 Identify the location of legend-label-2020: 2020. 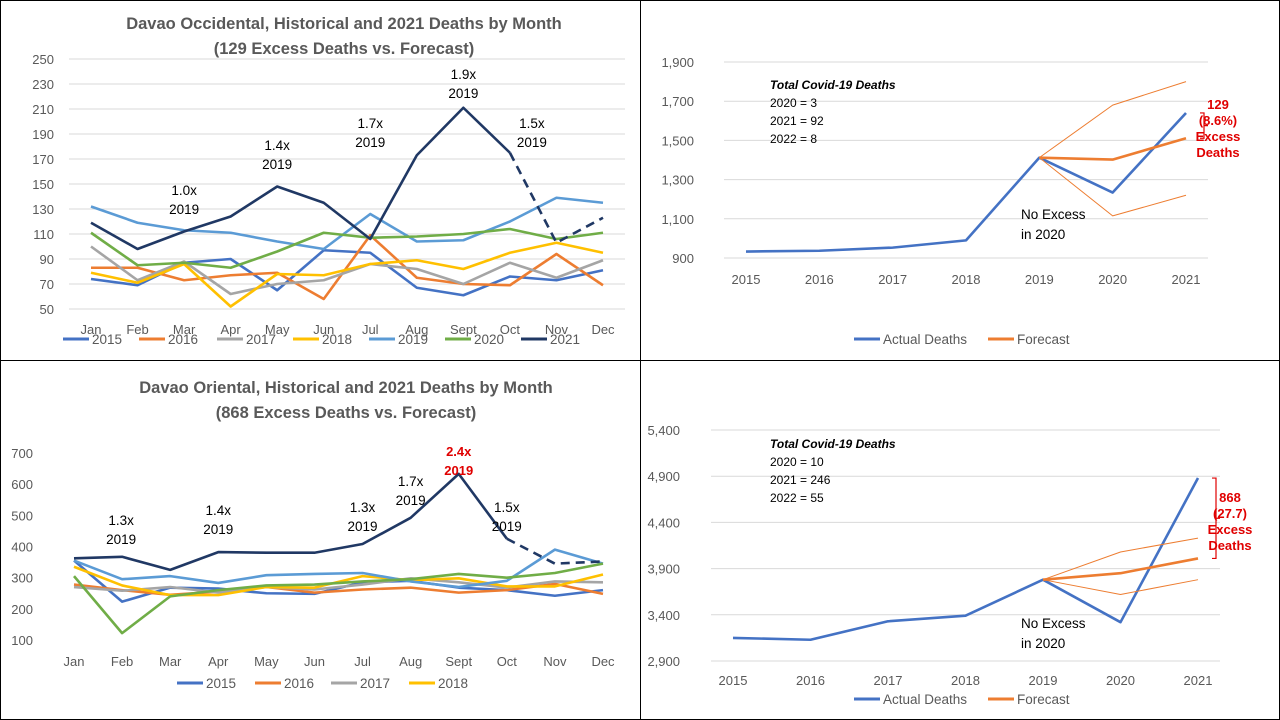
(489, 339).